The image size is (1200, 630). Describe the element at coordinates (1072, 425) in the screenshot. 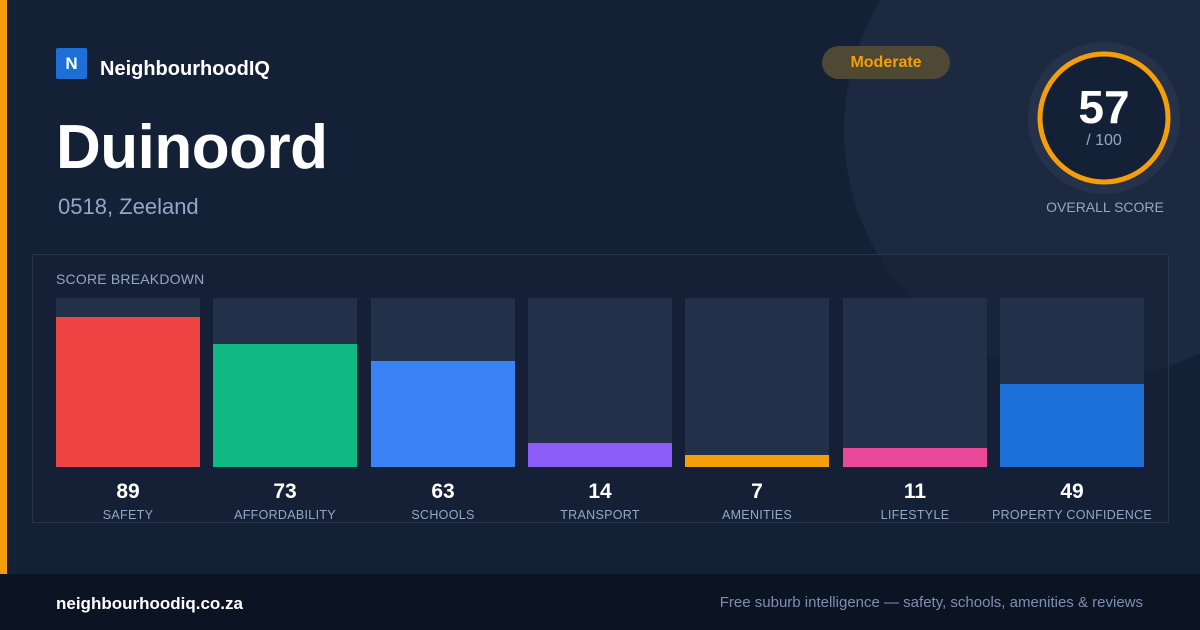

I see `bar-property-confidence` at that location.